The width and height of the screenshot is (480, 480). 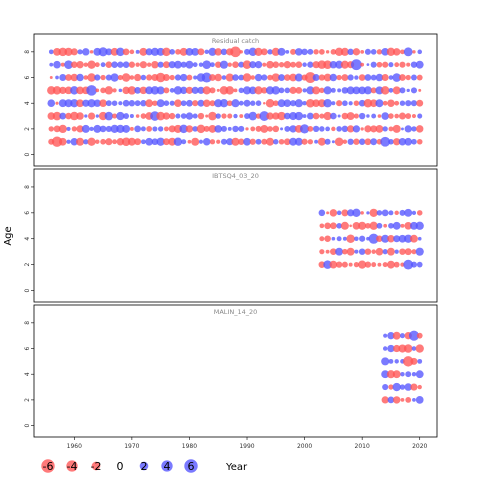 What do you see at coordinates (304, 446) in the screenshot?
I see `x-tick-label: 2000` at bounding box center [304, 446].